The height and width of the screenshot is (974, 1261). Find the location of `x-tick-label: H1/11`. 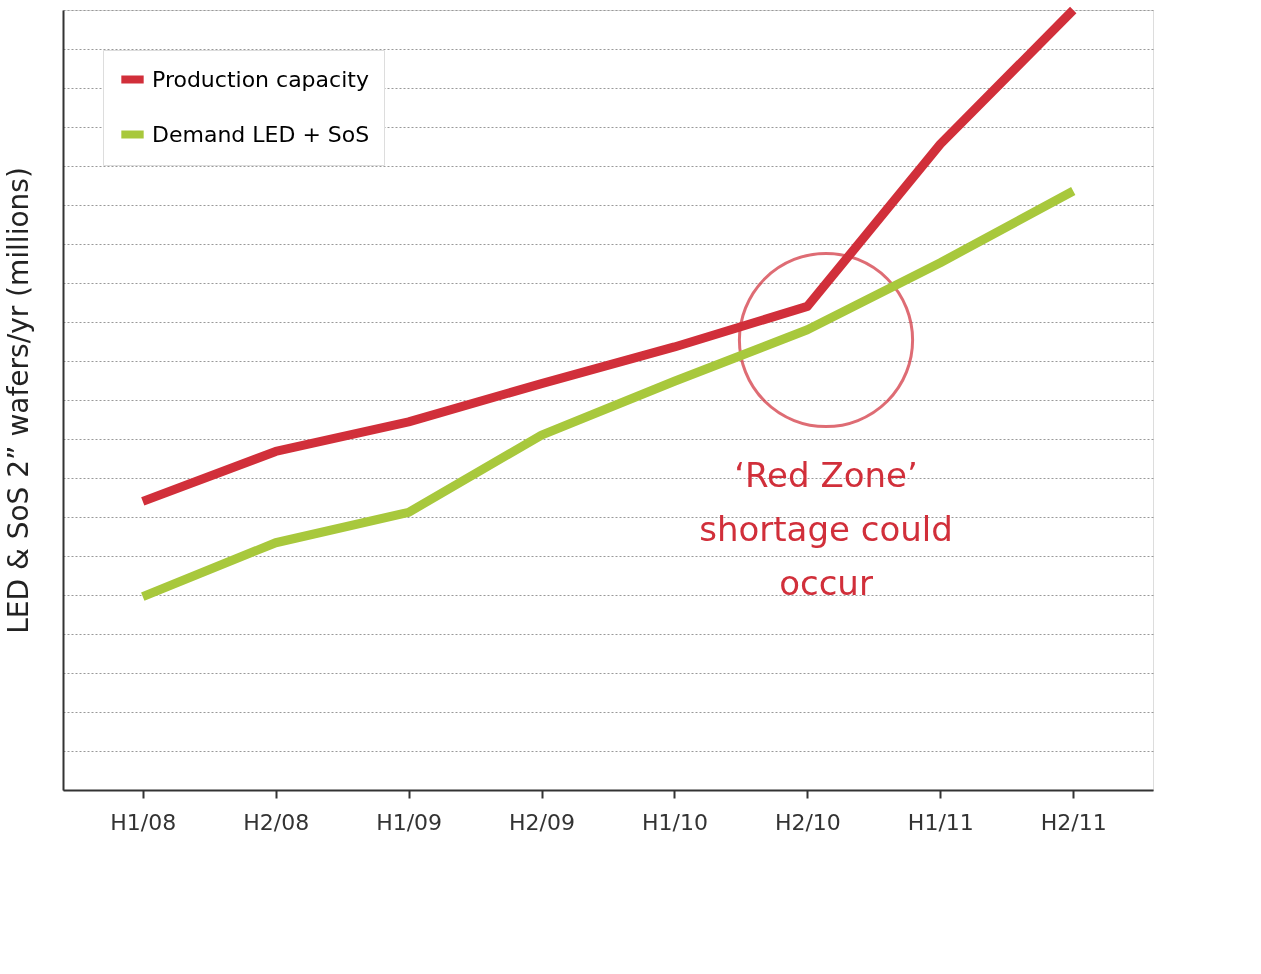

x-tick-label: H1/11 is located at coordinates (940, 822).